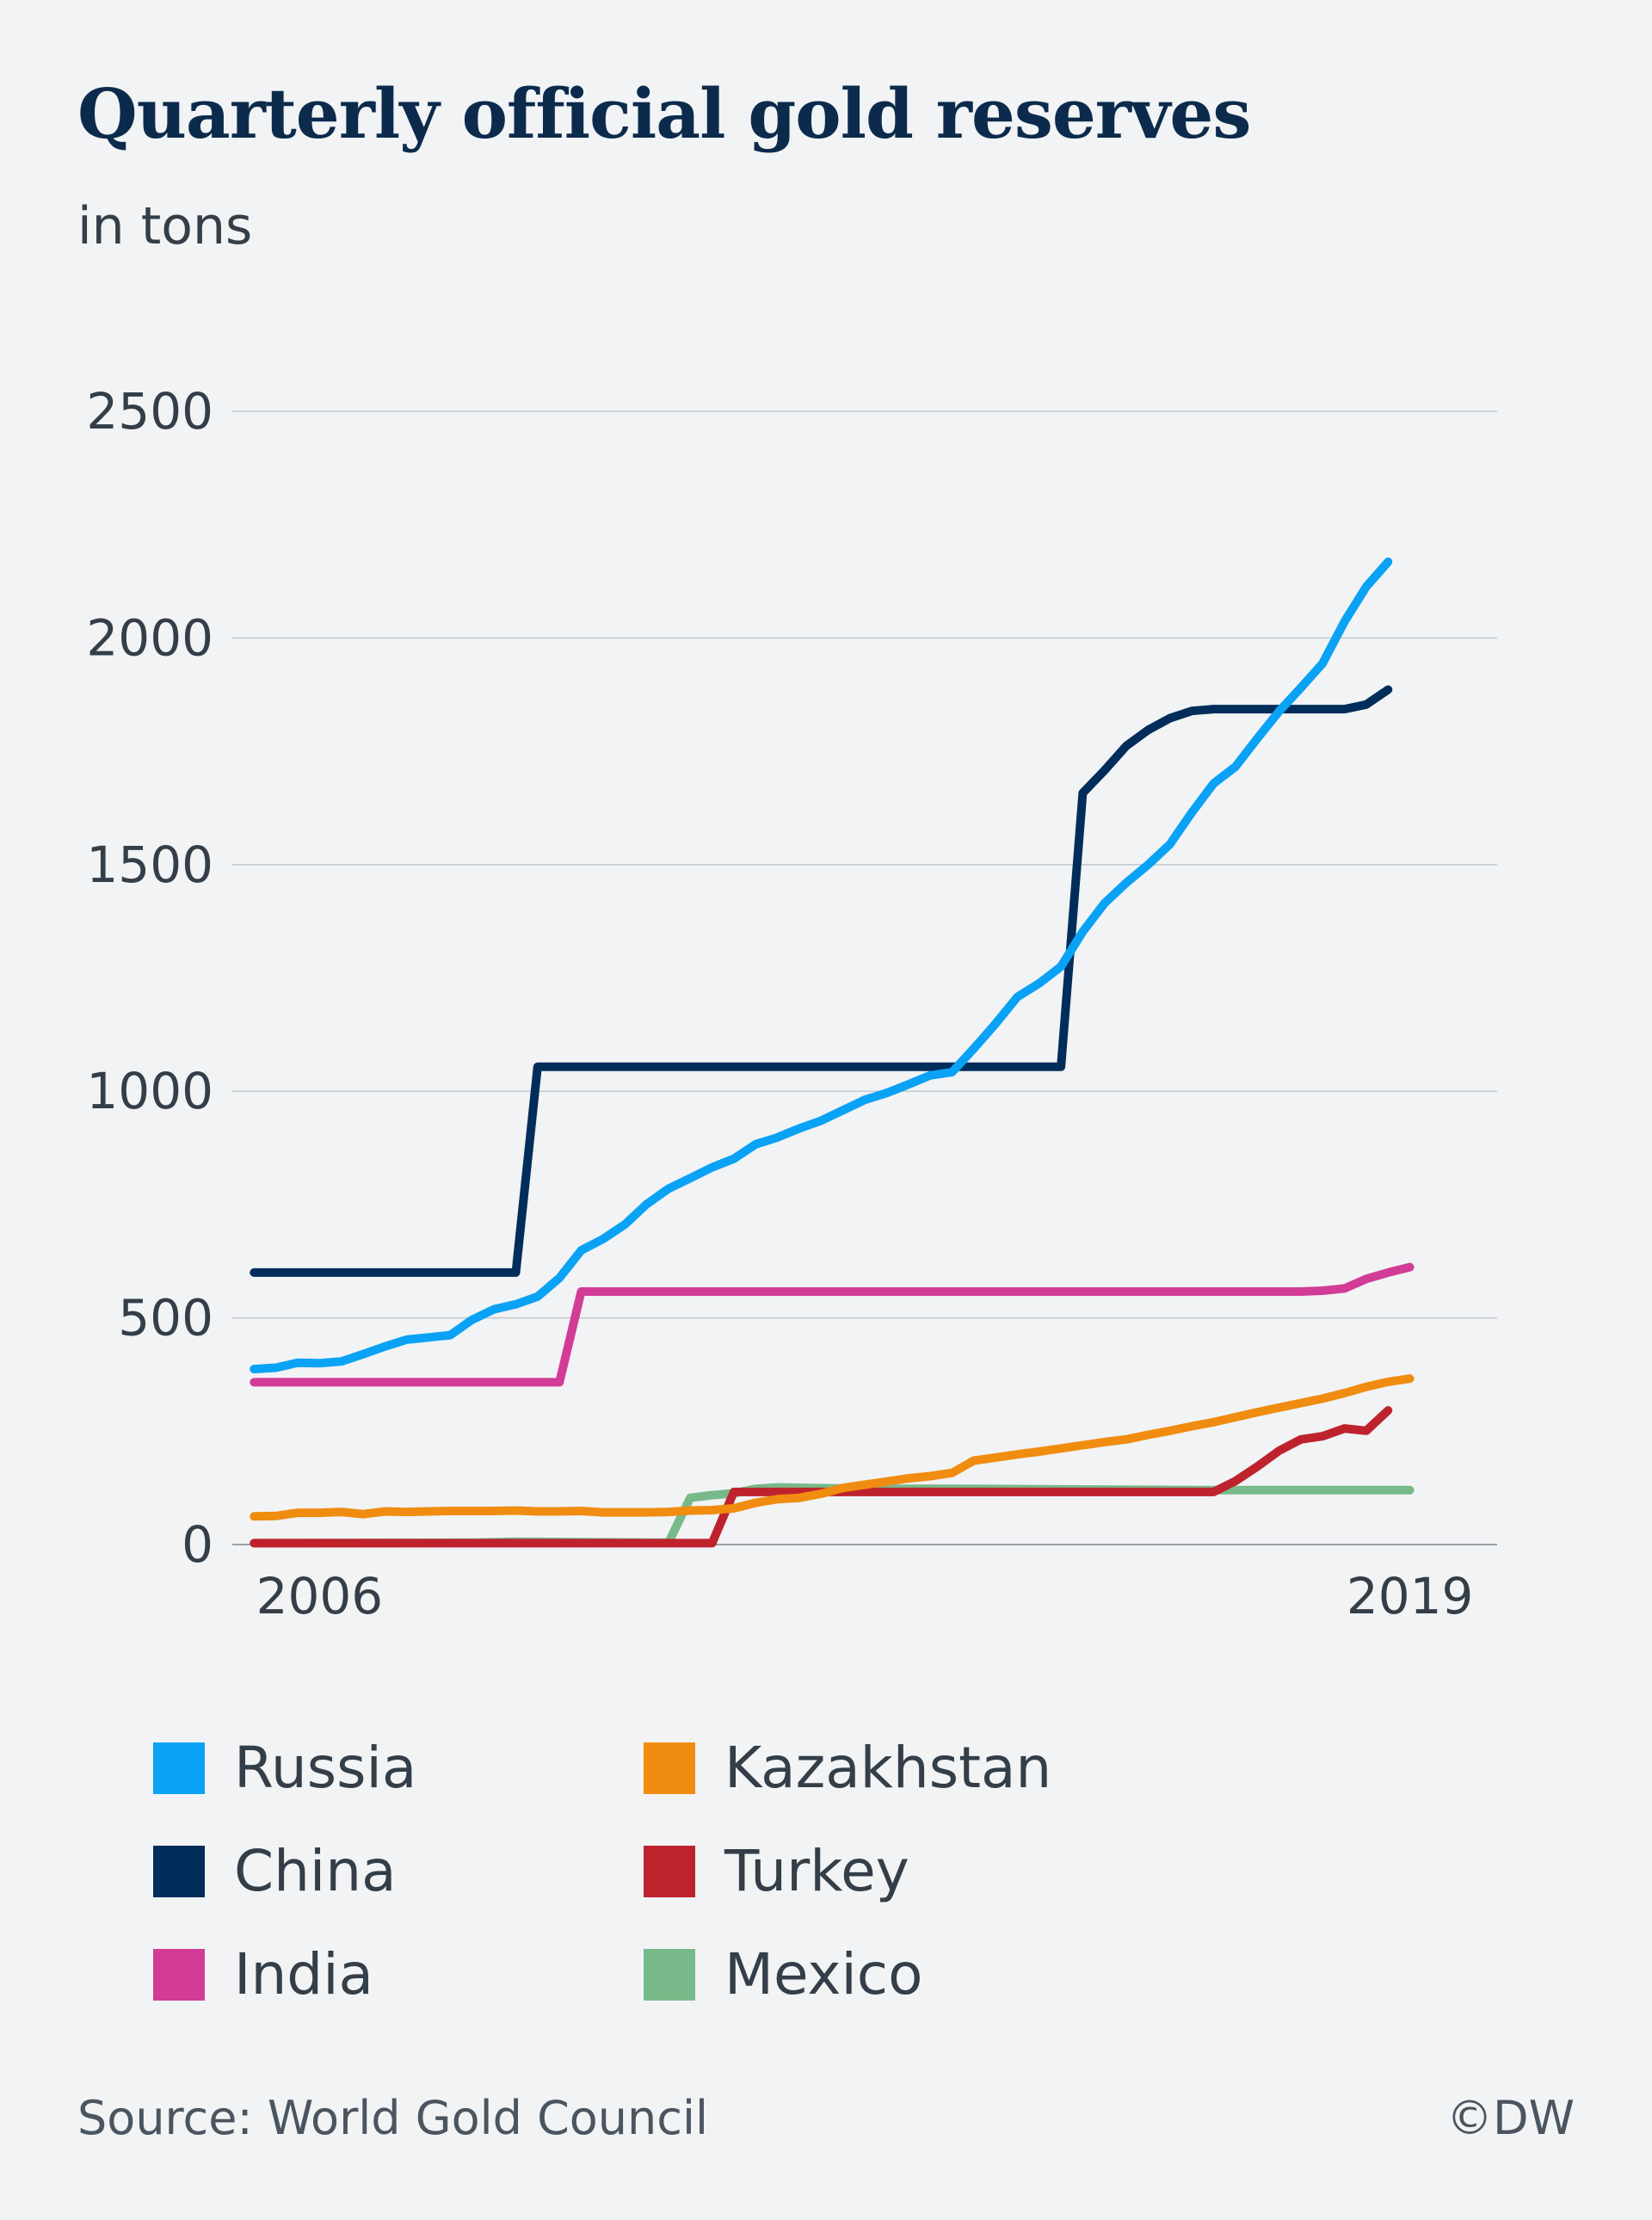 The height and width of the screenshot is (2220, 1652). I want to click on legend-label: China, so click(315, 1871).